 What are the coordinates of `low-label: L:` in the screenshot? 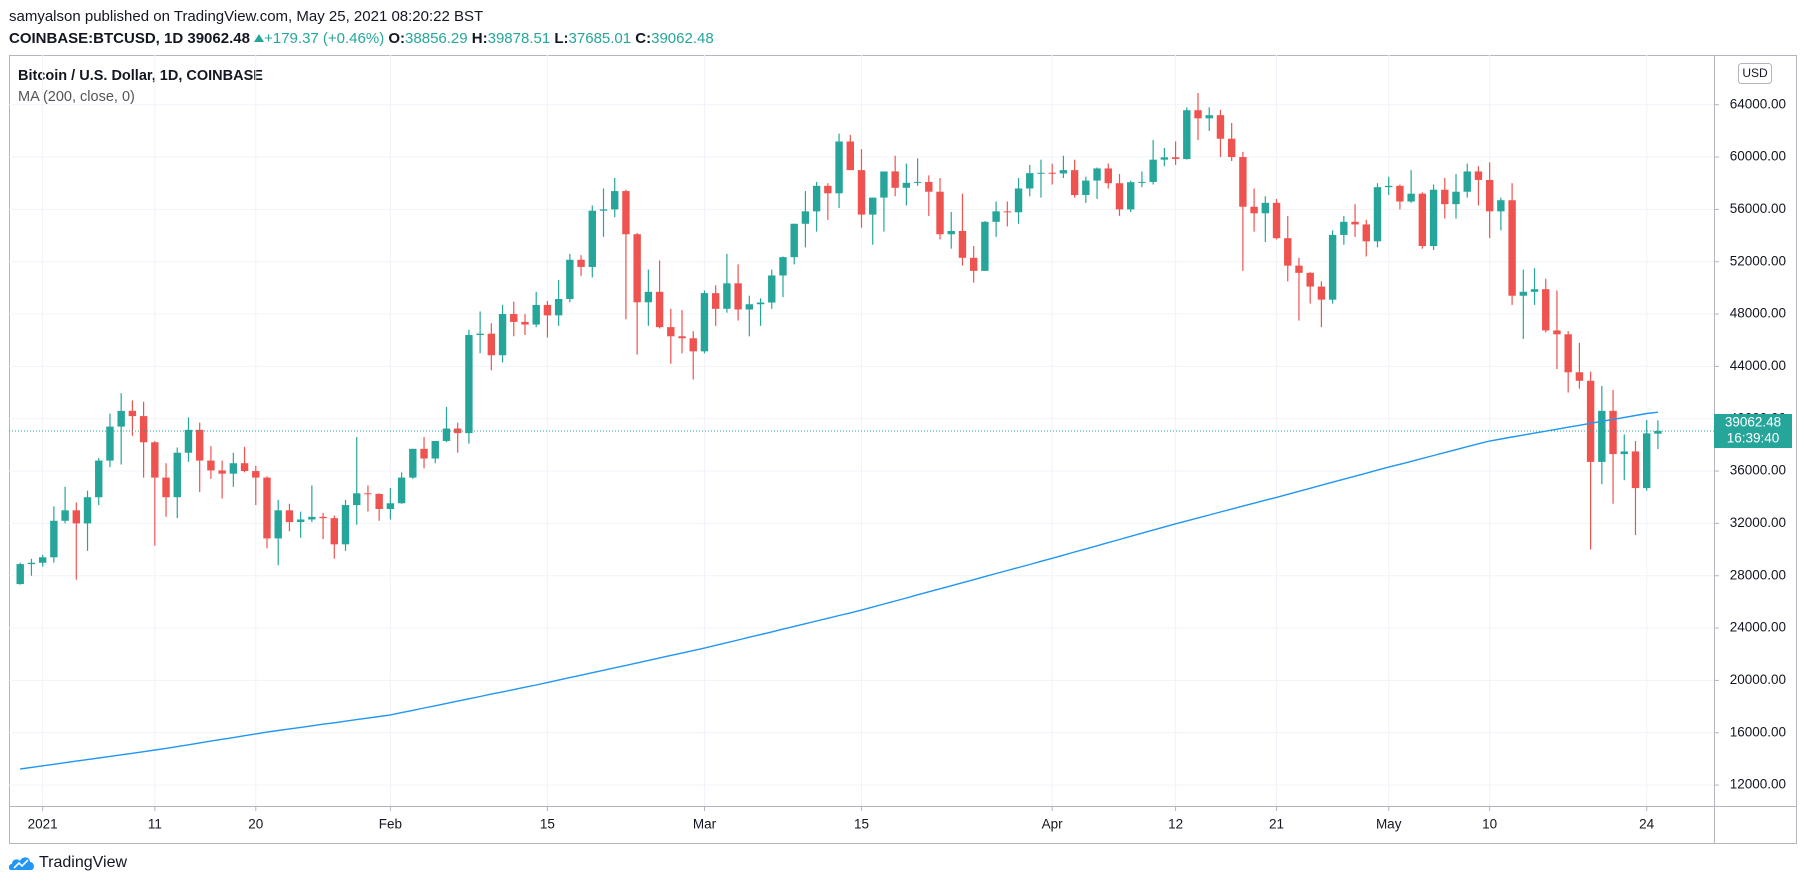 It's located at (561, 38).